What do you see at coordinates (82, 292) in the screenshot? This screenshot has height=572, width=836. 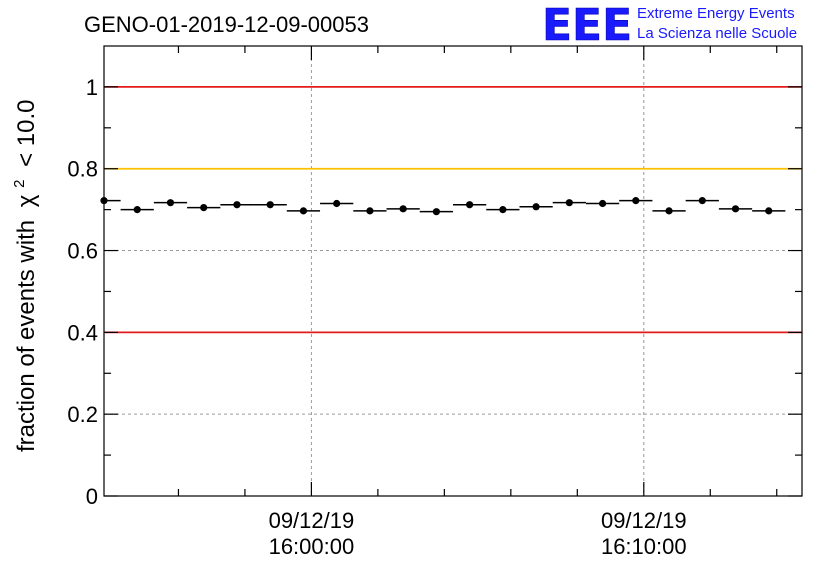 I see `y-tick-labels: 0 0.2 0.4 0.6 0.8 1` at bounding box center [82, 292].